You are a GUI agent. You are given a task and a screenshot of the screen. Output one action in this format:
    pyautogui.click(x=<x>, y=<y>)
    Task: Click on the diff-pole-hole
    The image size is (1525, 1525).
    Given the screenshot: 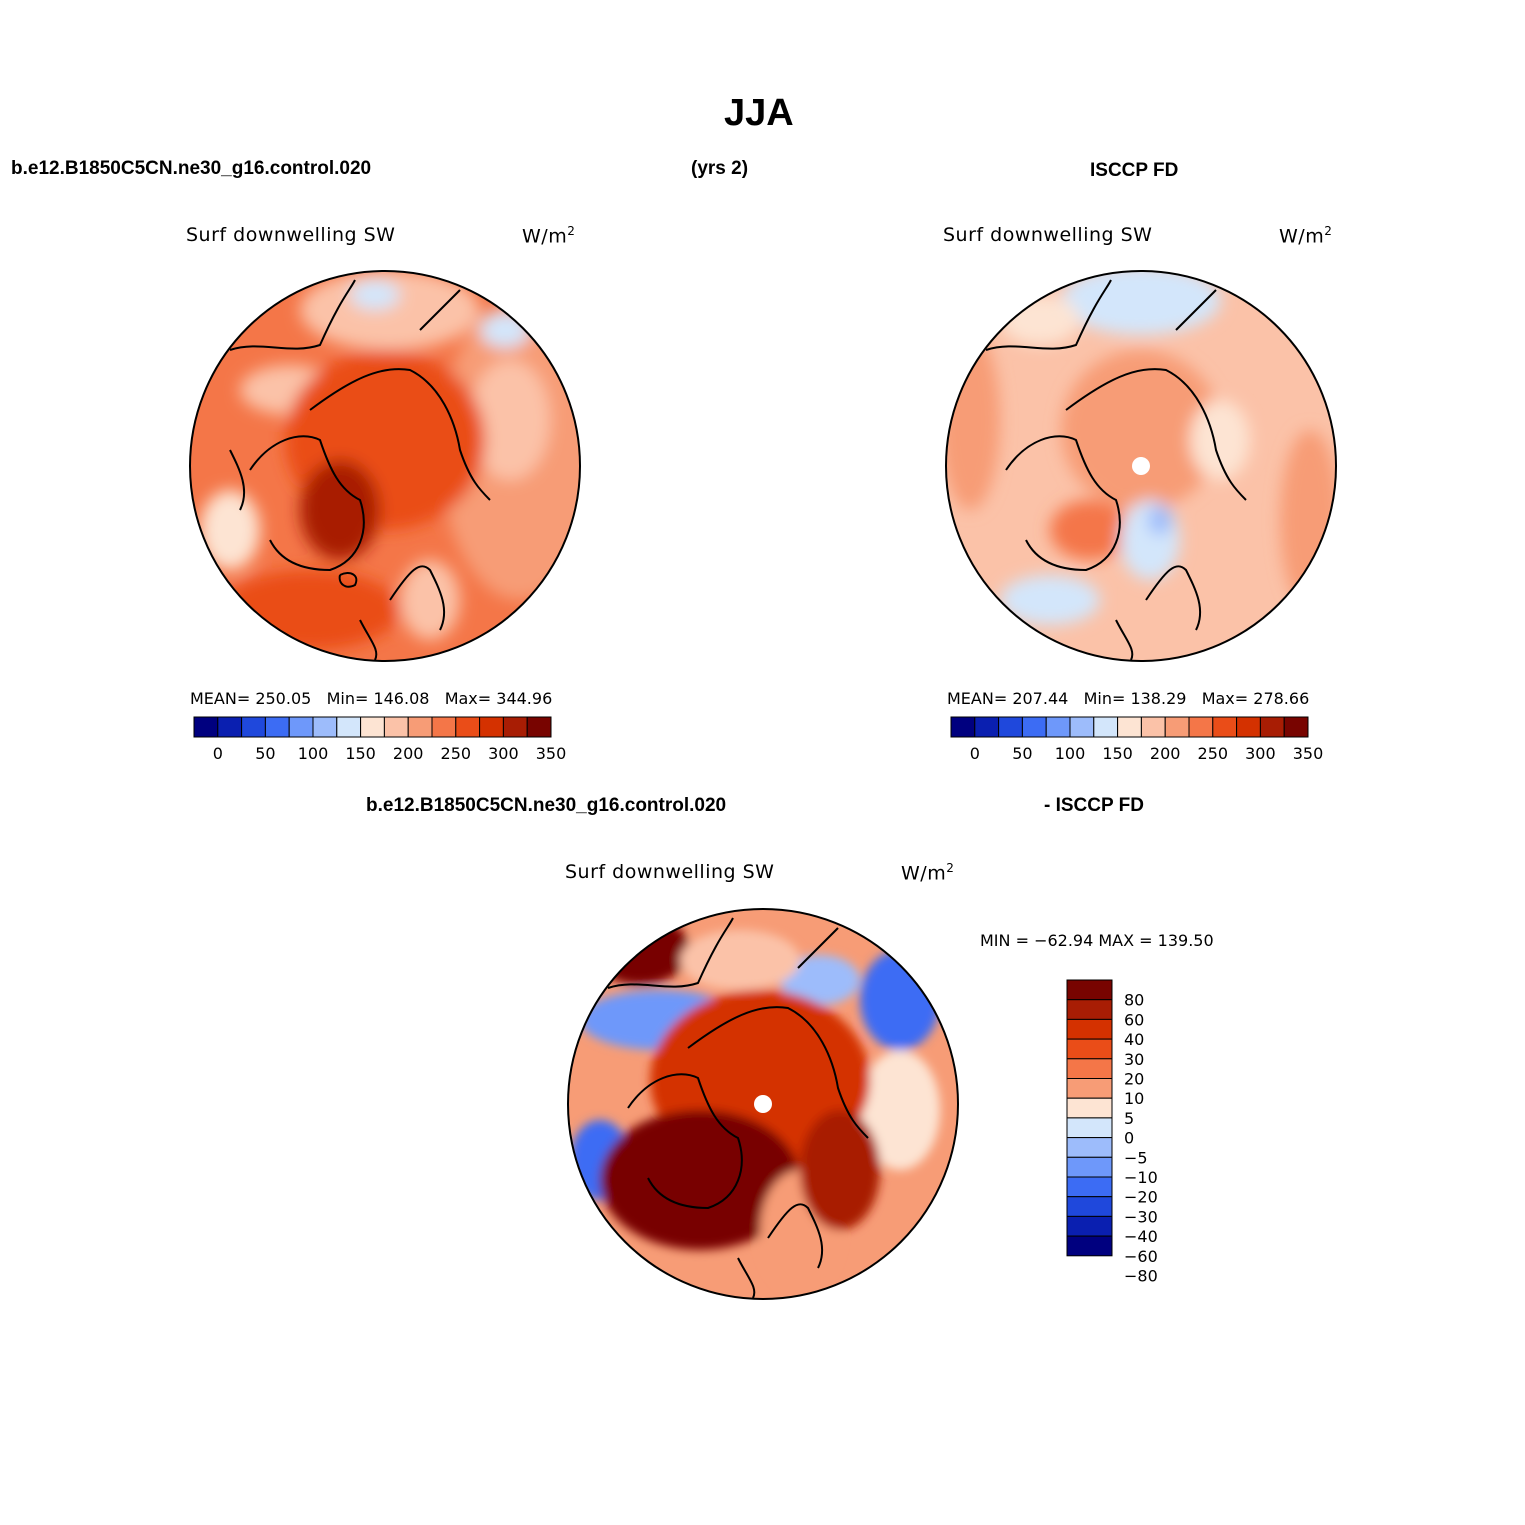 What is the action you would take?
    pyautogui.click(x=763, y=1104)
    